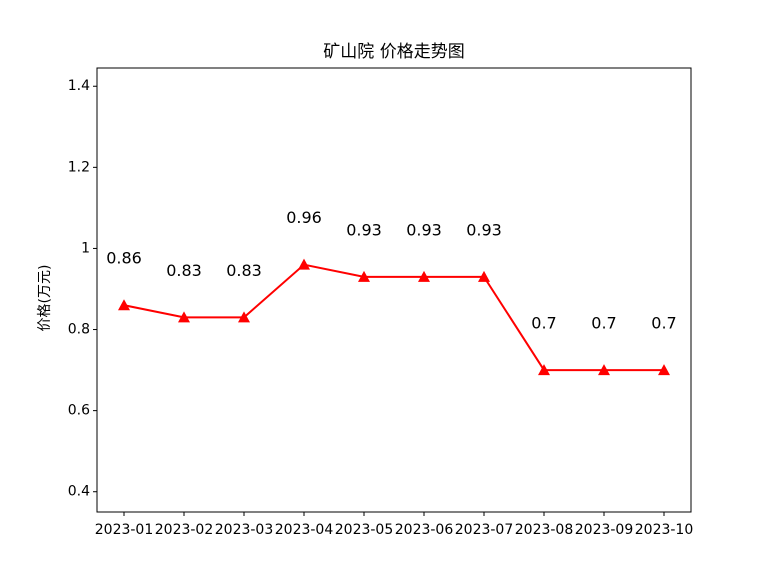 The image size is (768, 580). Describe the element at coordinates (79, 411) in the screenshot. I see `y-tick-label: 0.6` at that location.